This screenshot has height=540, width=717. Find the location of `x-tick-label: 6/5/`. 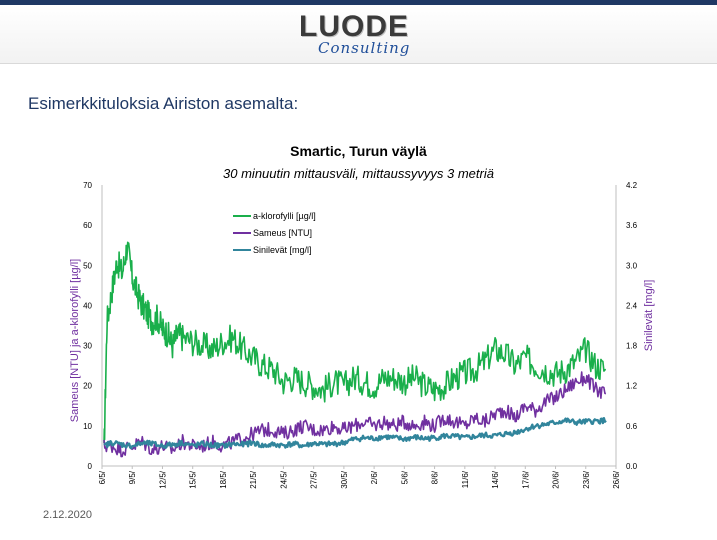

x-tick-label: 6/5/ is located at coordinates (102, 477).